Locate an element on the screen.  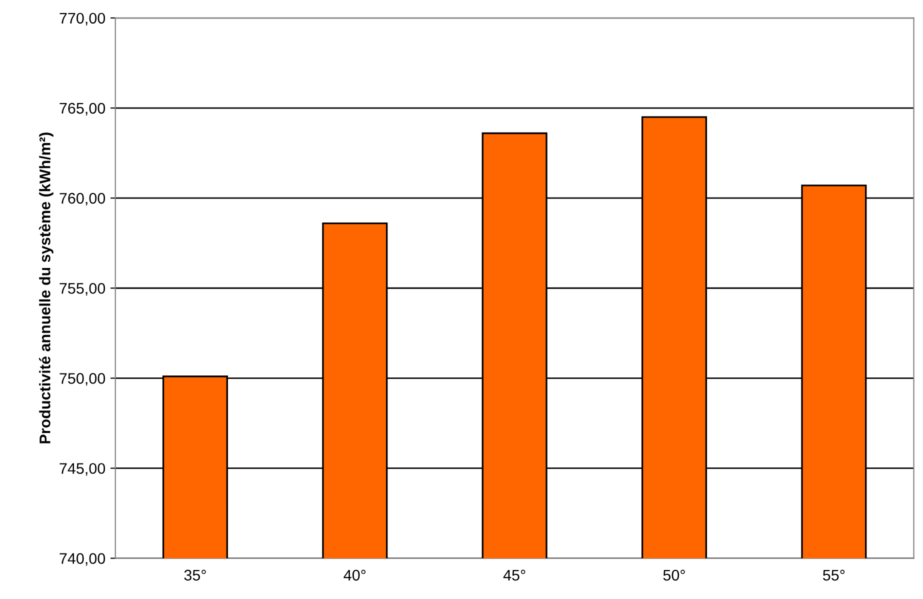
x-tick-label: 40° is located at coordinates (355, 575).